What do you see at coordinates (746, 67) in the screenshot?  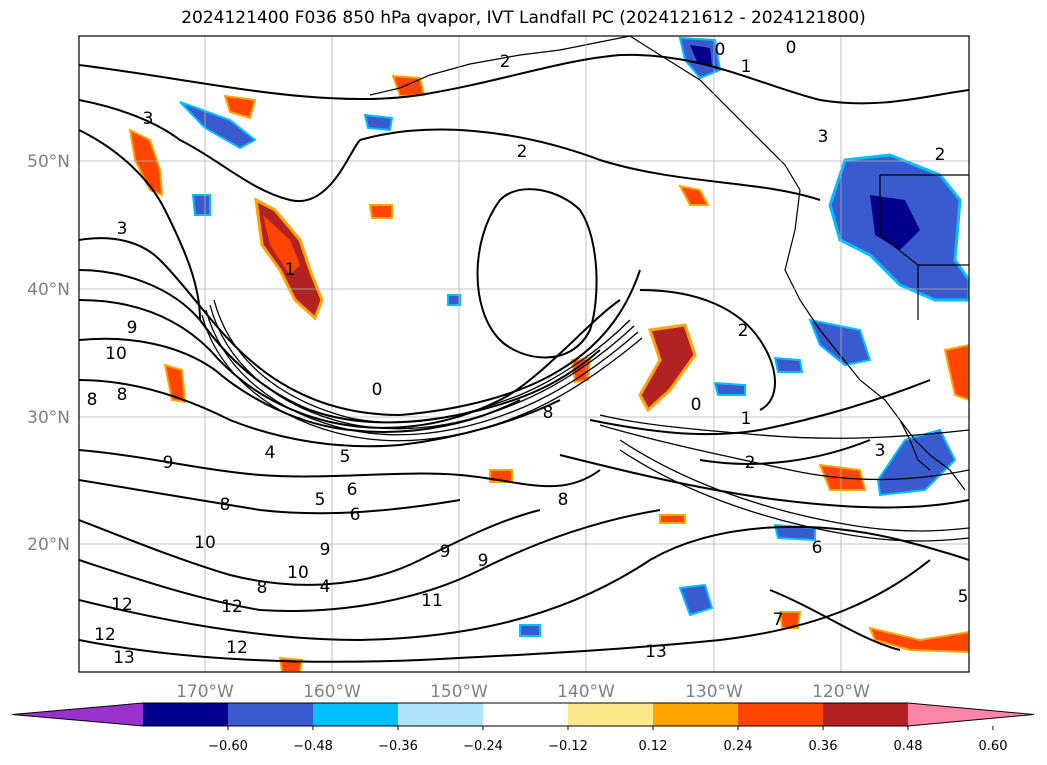 I see `contour-label: 1` at bounding box center [746, 67].